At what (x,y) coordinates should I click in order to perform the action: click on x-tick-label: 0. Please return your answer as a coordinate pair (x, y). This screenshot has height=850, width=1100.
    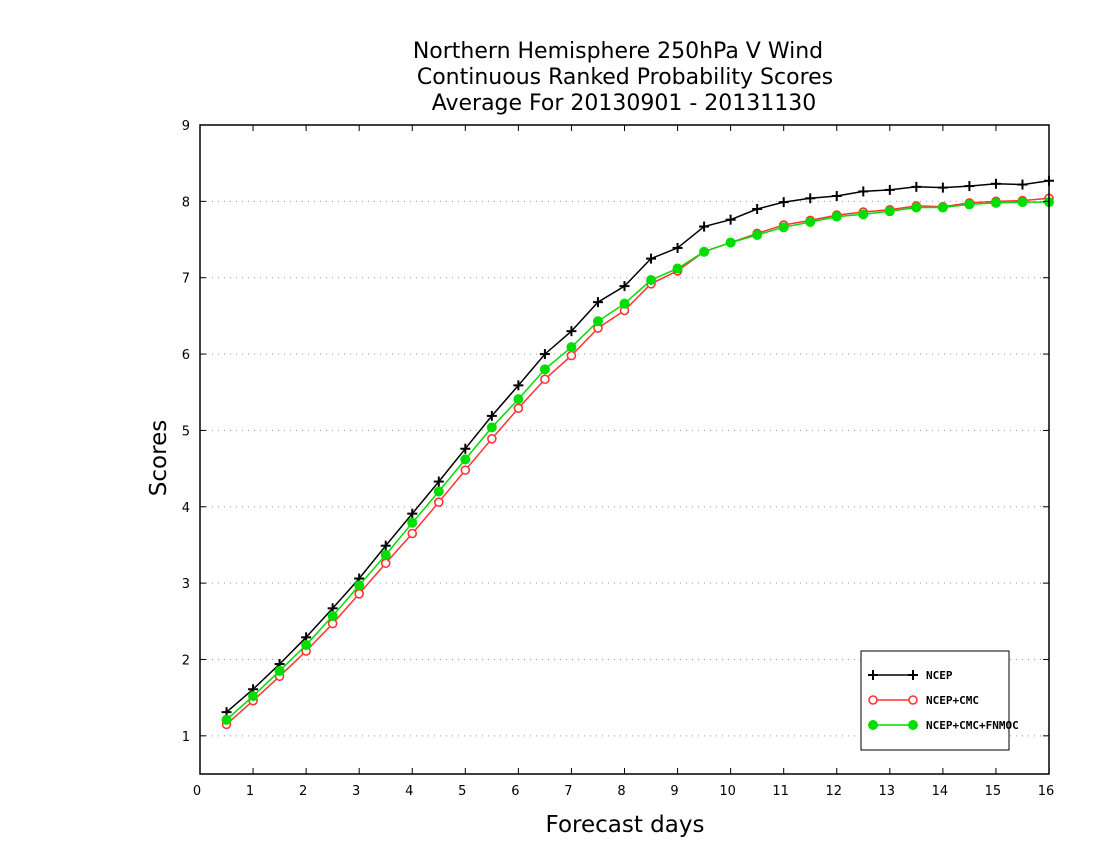
    Looking at the image, I should click on (197, 791).